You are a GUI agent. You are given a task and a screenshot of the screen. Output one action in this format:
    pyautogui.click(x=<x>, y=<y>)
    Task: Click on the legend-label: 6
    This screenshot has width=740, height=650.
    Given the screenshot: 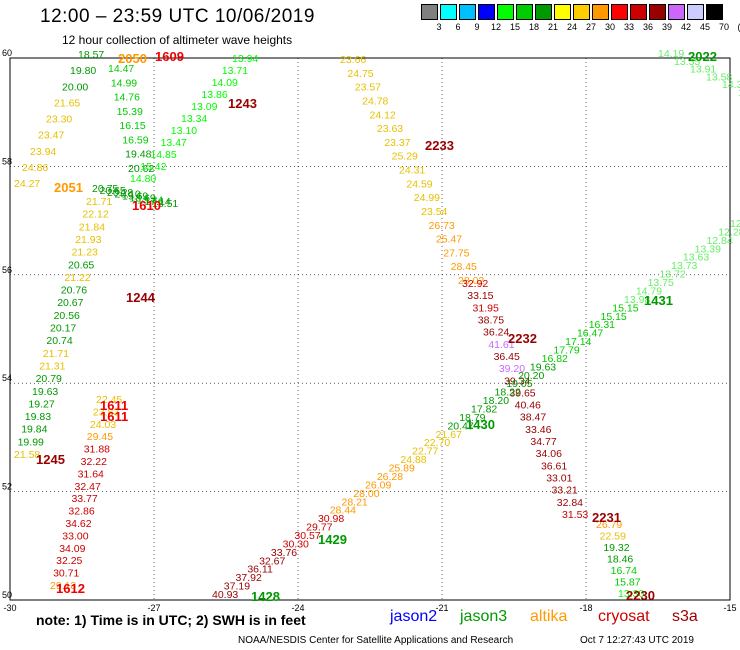 What is the action you would take?
    pyautogui.click(x=458, y=27)
    